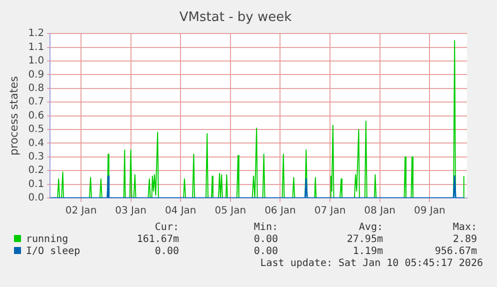 The image size is (497, 287). I want to click on text: Cur:, so click(166, 228).